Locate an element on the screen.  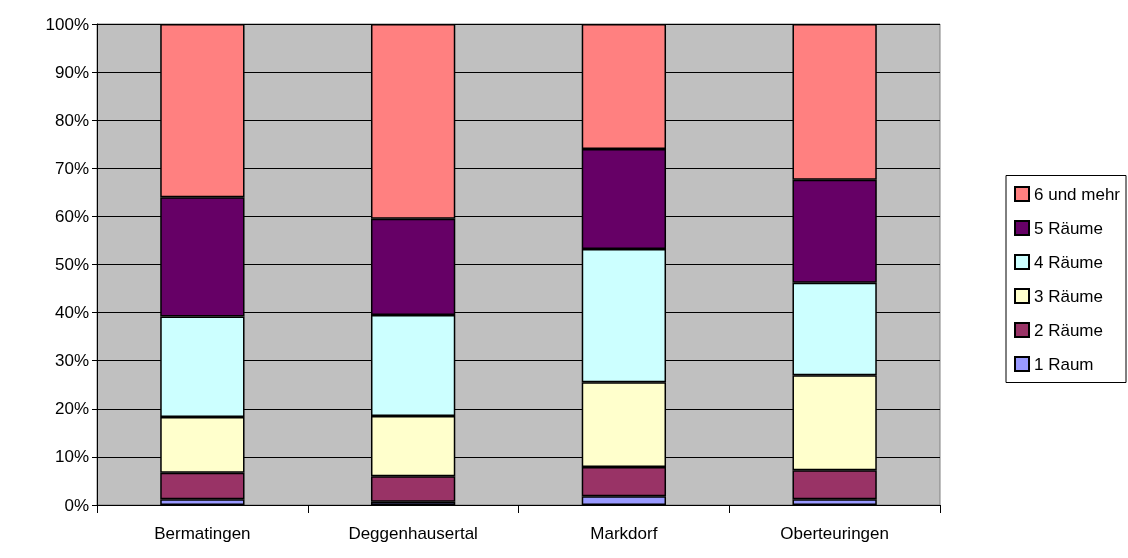
y-tick-label: 0% is located at coordinates (76, 505).